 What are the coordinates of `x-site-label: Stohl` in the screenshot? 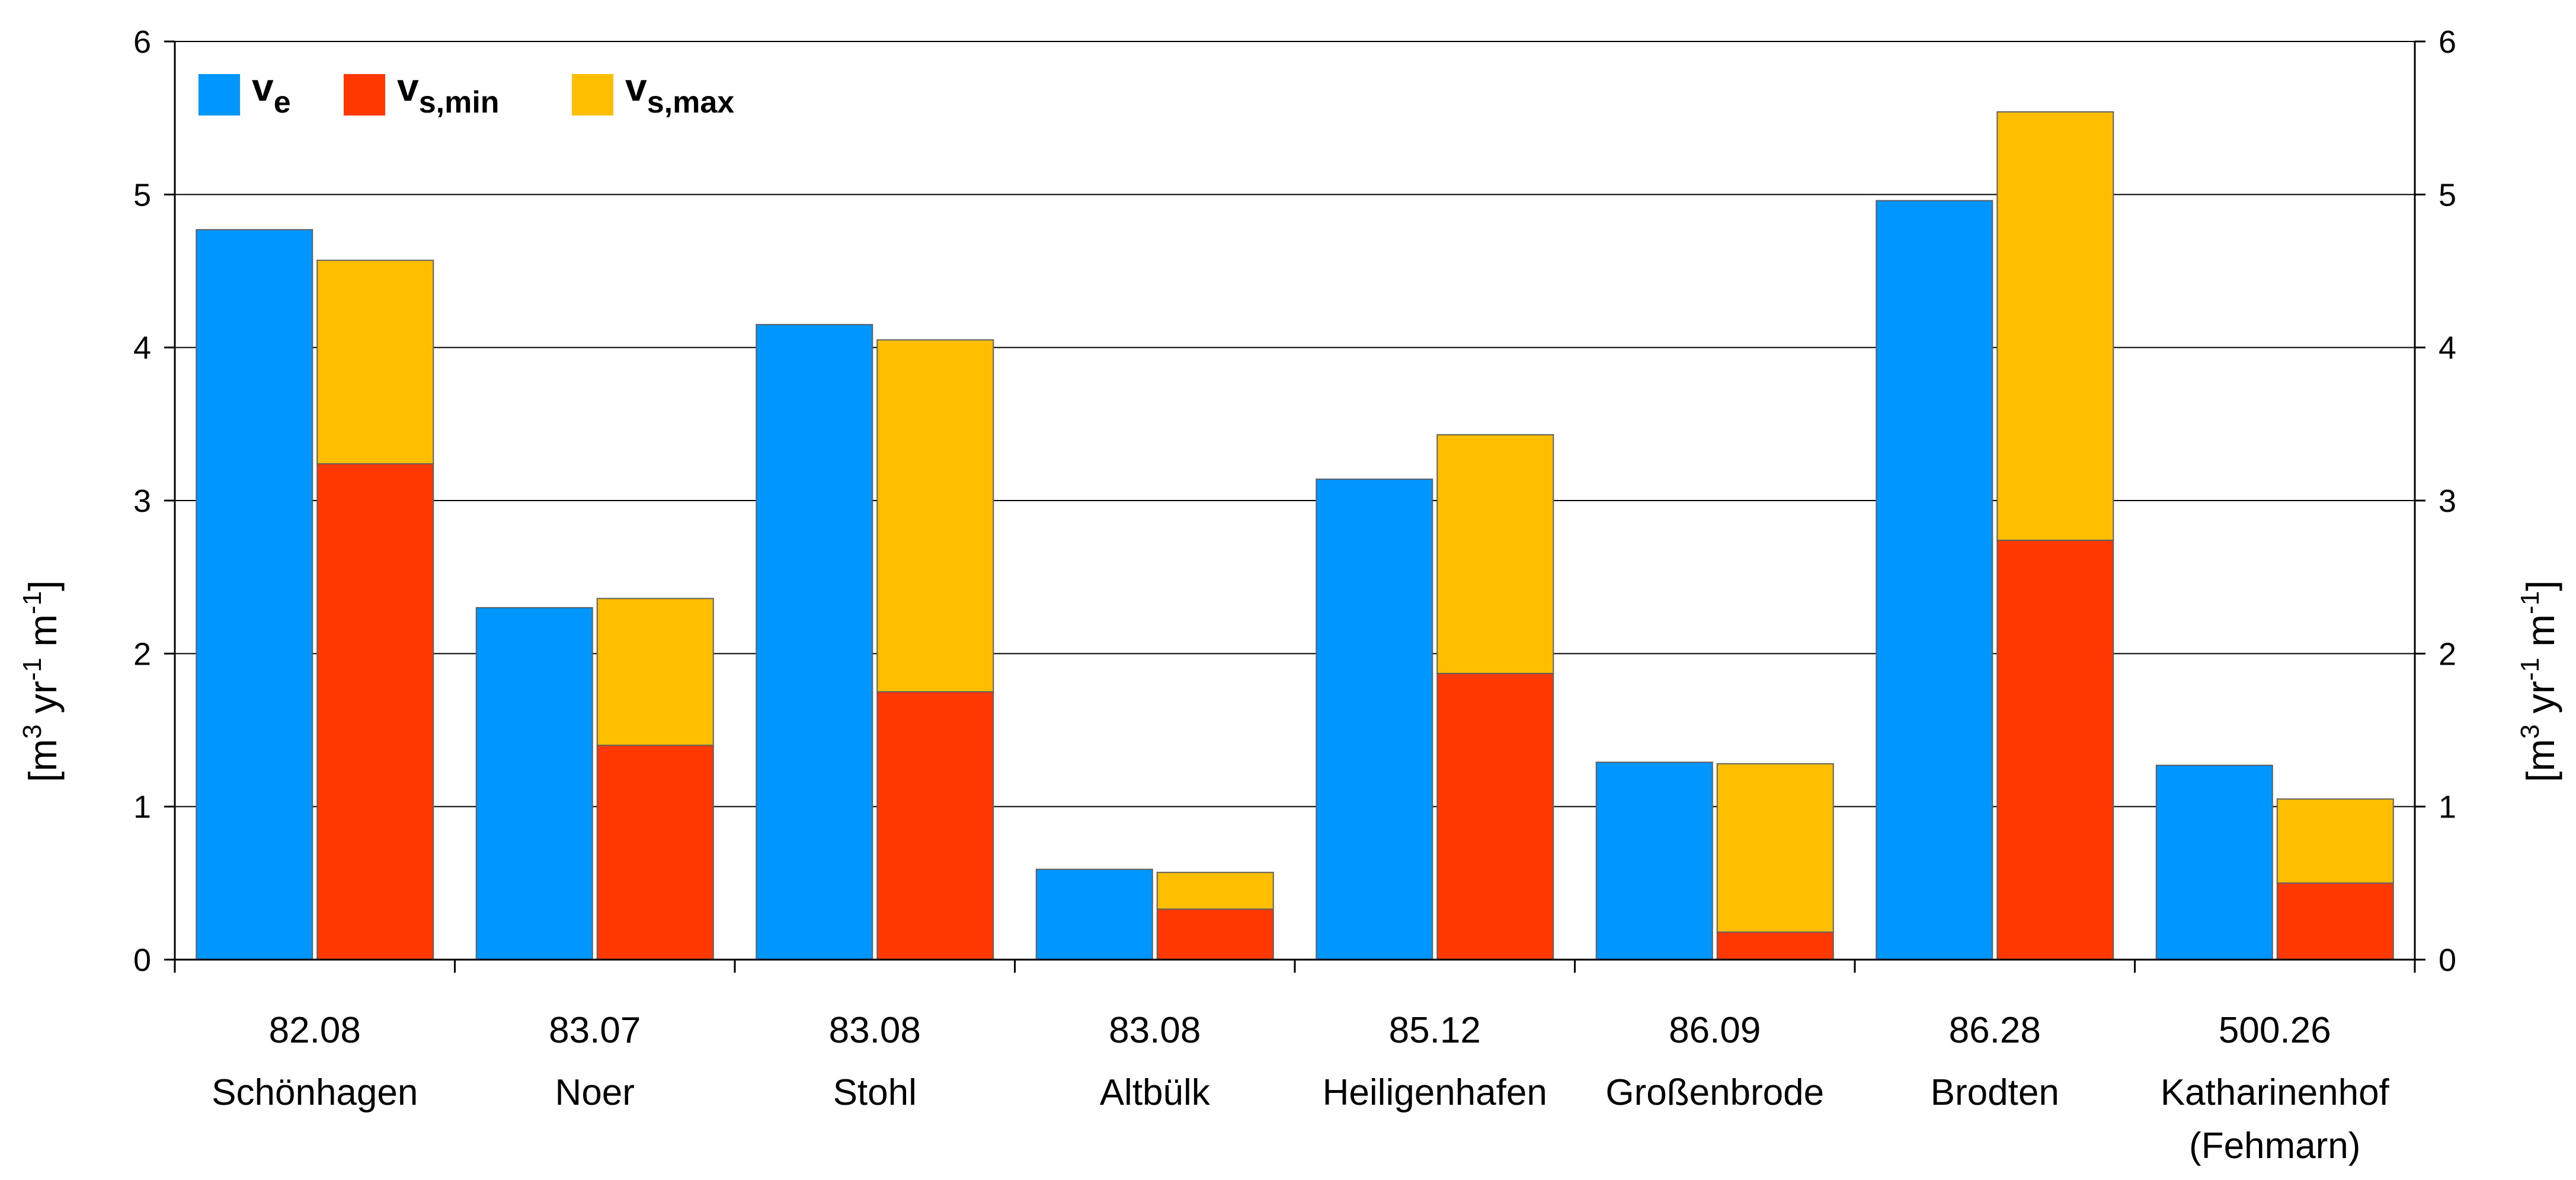 It's located at (875, 1093).